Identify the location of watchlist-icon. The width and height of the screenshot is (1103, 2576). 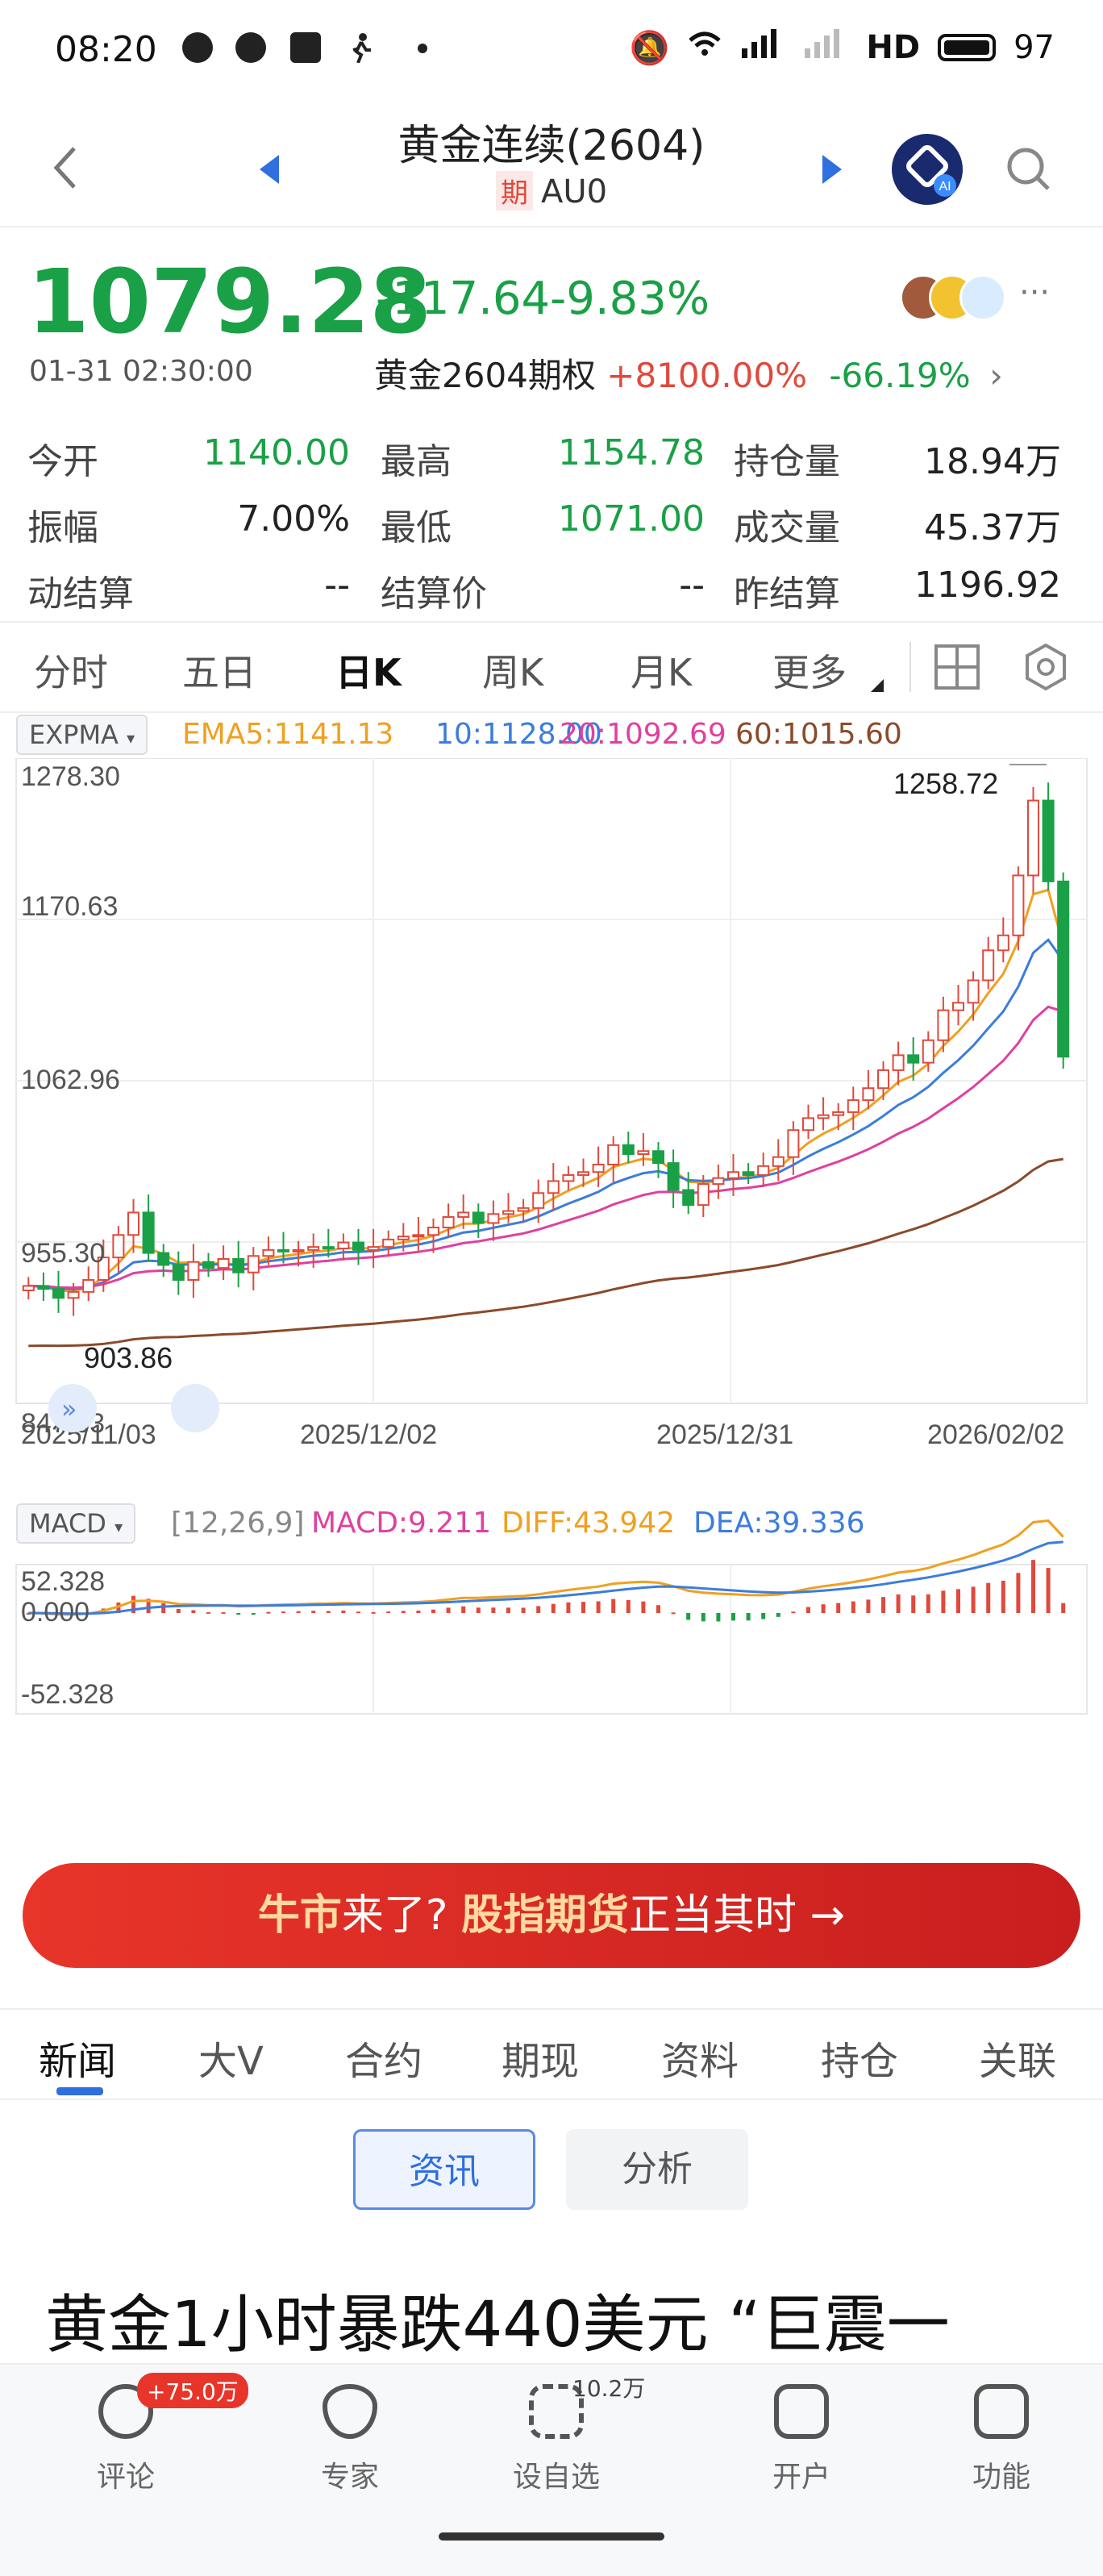
(556, 2411).